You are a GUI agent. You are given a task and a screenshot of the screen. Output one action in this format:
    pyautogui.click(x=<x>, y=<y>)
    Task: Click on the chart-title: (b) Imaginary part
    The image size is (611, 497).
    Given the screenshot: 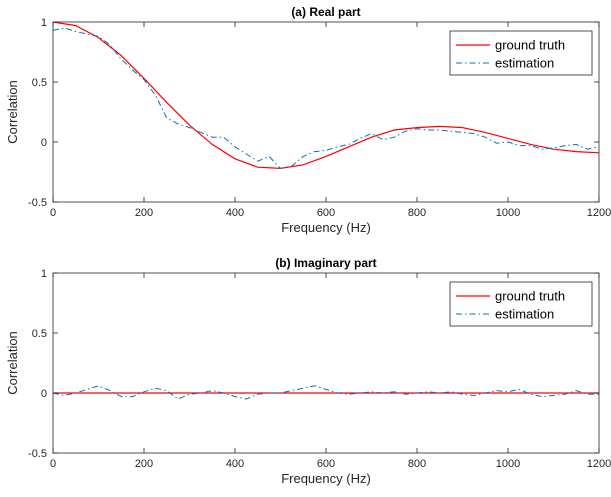 What is the action you would take?
    pyautogui.click(x=325, y=263)
    